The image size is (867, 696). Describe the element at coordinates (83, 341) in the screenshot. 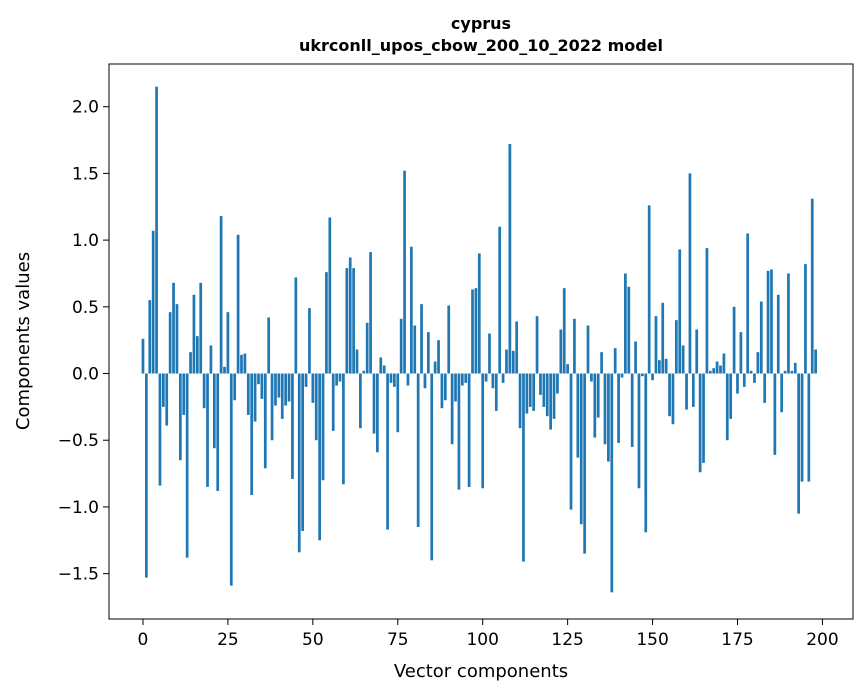

I see `y-axis-ticks: −1.5 −1.0 −0.5 0.0 0.5 1.0 1.5 2.0` at that location.